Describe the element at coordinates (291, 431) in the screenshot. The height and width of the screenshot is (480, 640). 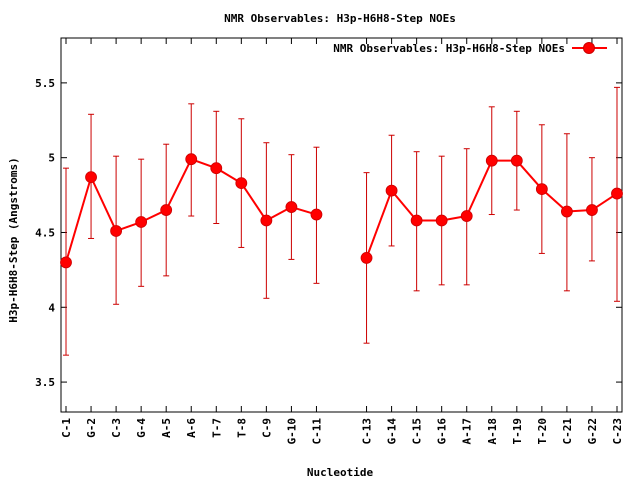
I see `x-tick-label: G-10` at that location.